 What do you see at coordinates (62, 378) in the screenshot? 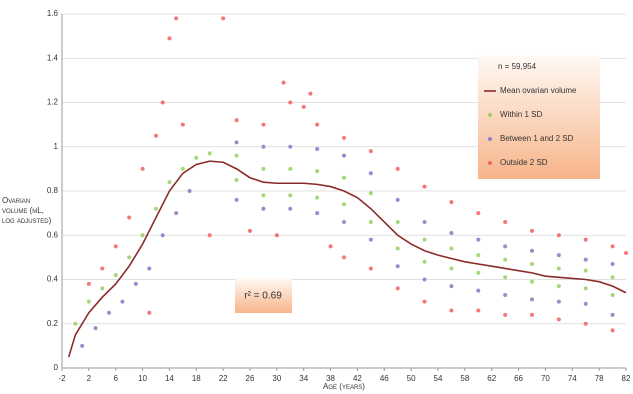
I see `x-tick-label: -2` at bounding box center [62, 378].